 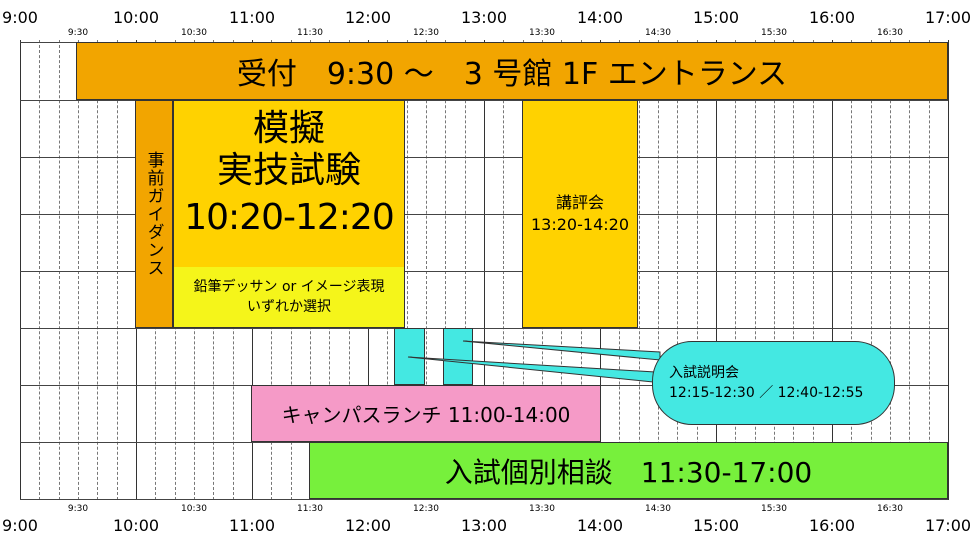 I want to click on reception-label: 受付 9:30 ～ 3 号館 1F エントランス, so click(x=512, y=74).